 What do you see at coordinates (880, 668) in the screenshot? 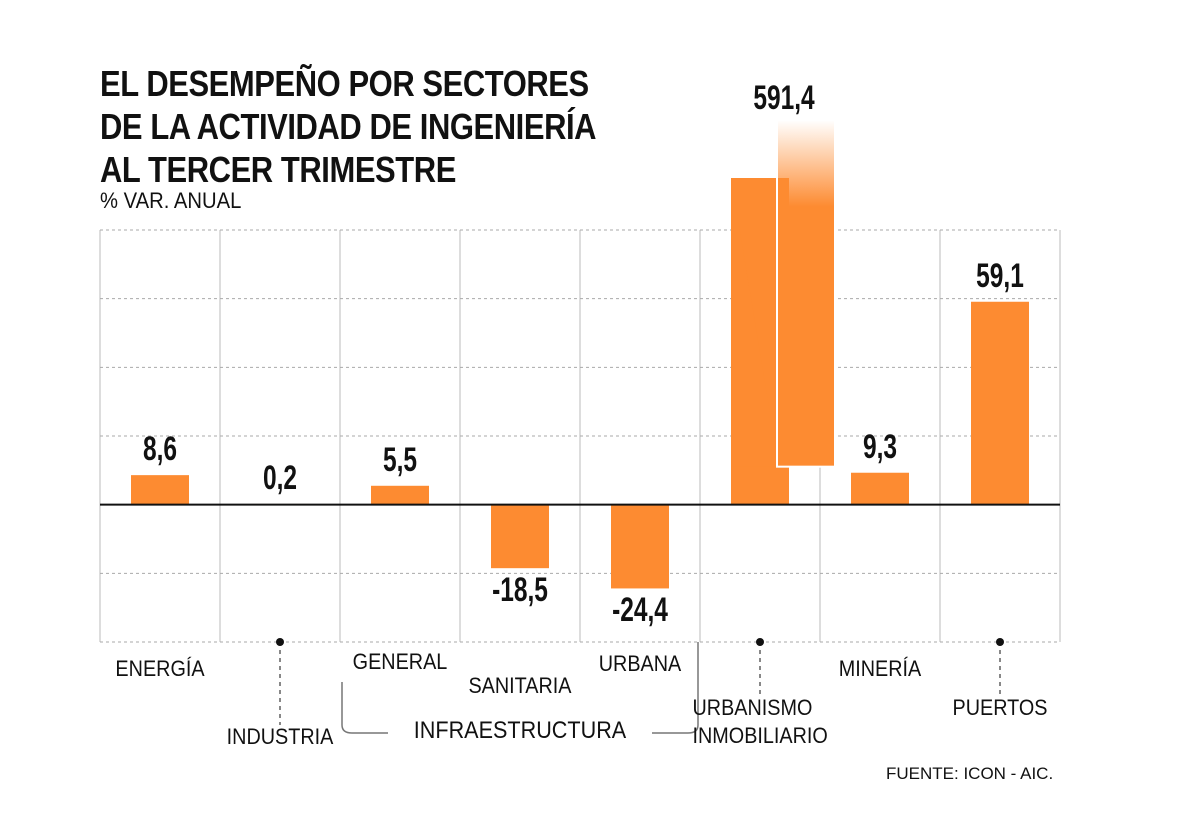
I see `x-tick-label: MINERÍA` at bounding box center [880, 668].